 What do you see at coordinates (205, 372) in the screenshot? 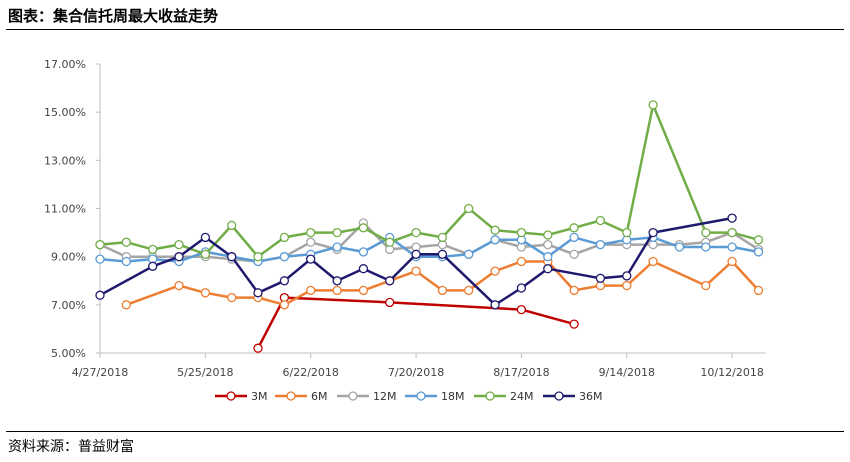
I see `x-tick-label: 5/25/2018` at bounding box center [205, 372].